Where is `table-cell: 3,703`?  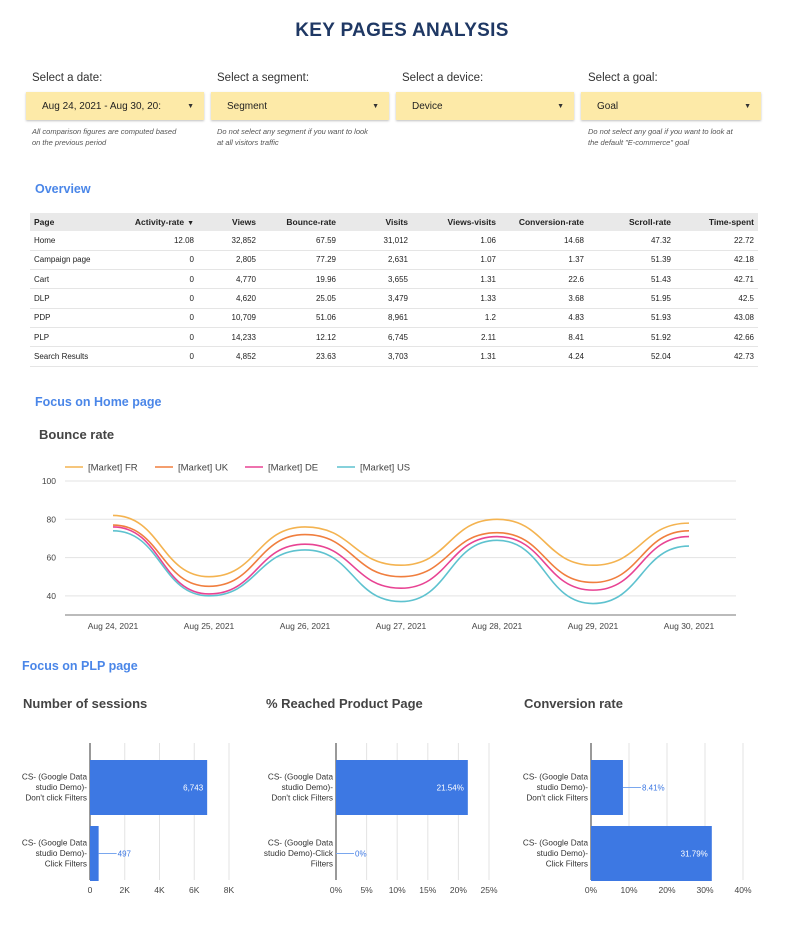 table-cell: 3,703 is located at coordinates (376, 356).